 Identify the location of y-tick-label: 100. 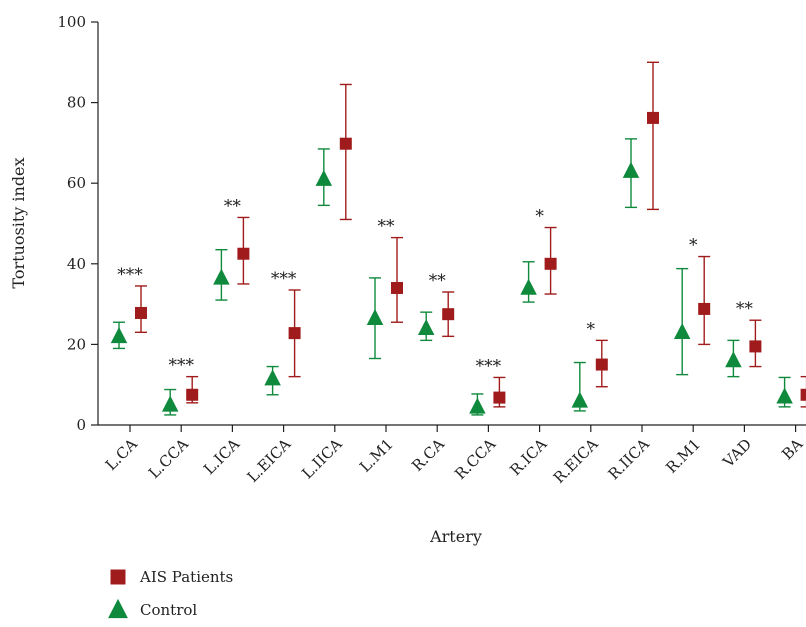
(71, 22).